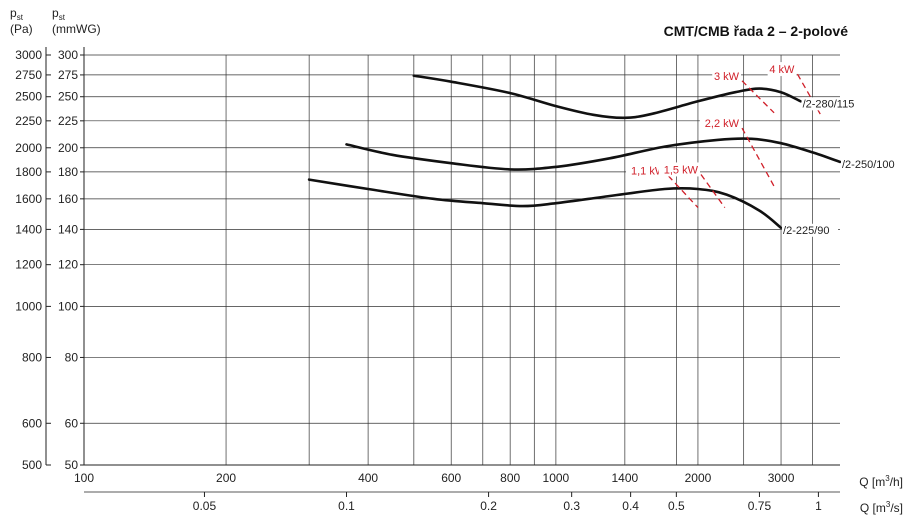 The width and height of the screenshot is (907, 516). What do you see at coordinates (510, 478) in the screenshot?
I see `x-tick-label-m3h: 800` at bounding box center [510, 478].